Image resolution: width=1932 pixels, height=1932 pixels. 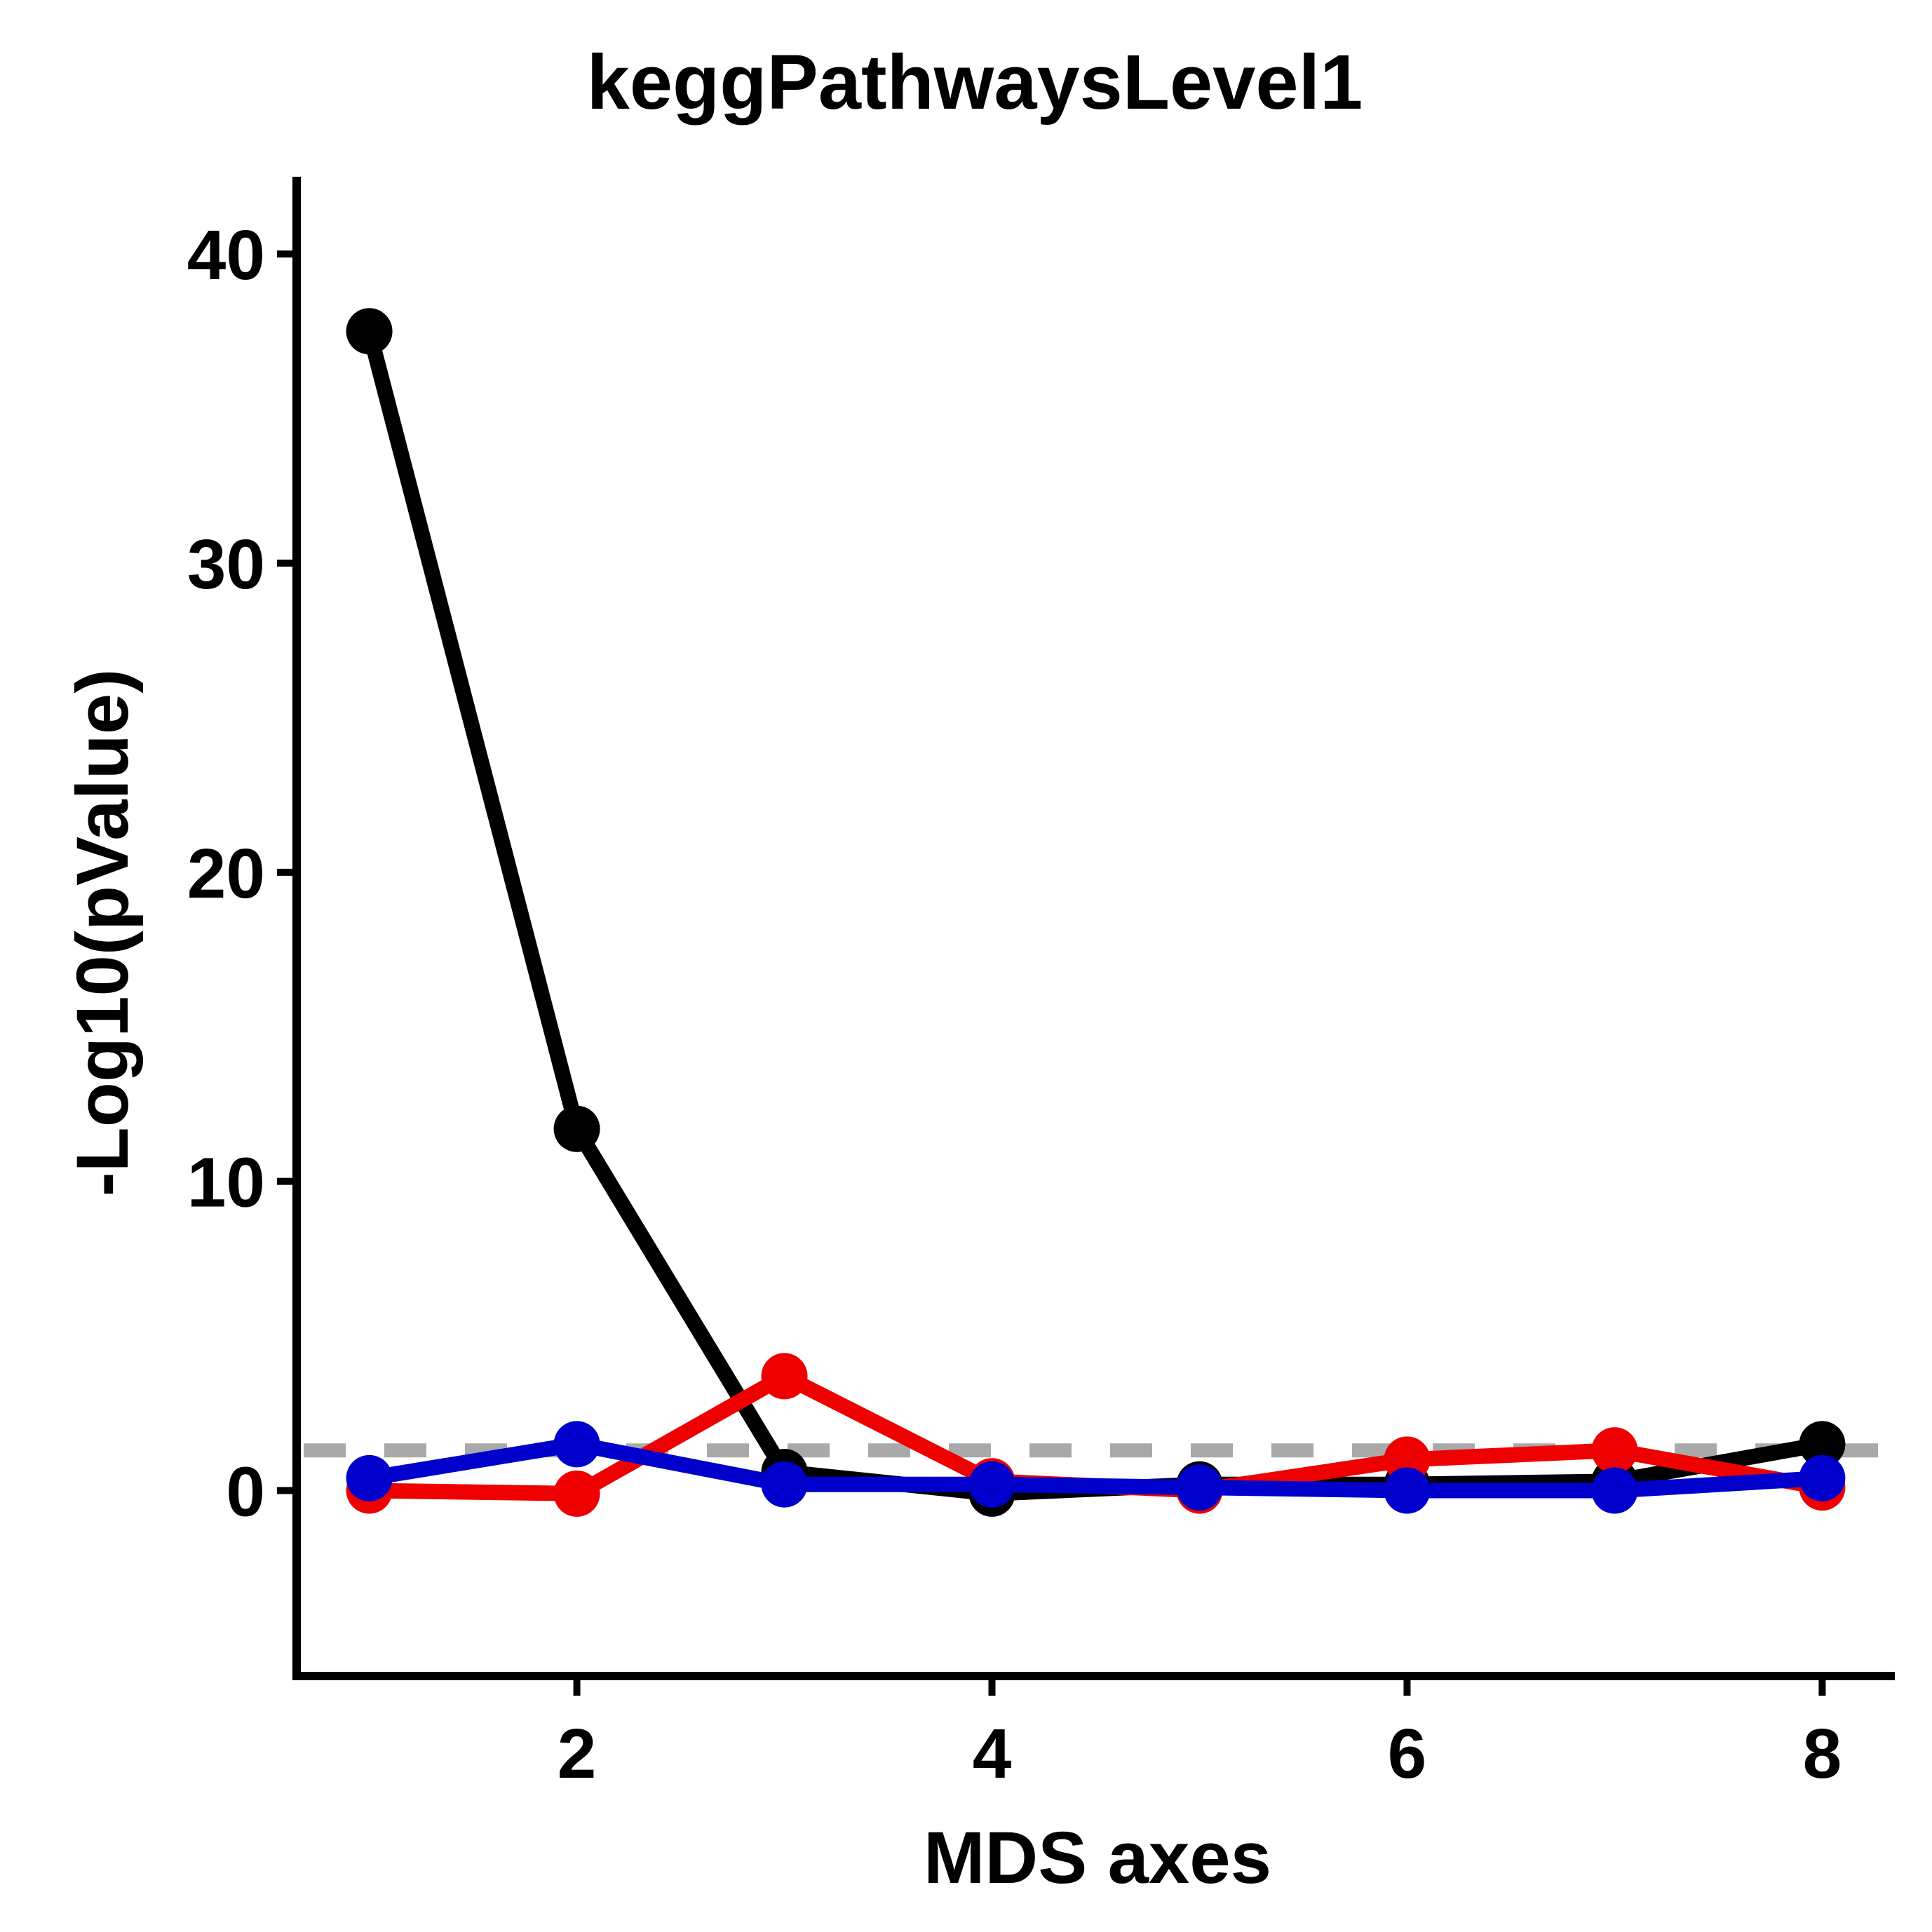 I want to click on y-tick-label: 30, so click(x=226, y=564).